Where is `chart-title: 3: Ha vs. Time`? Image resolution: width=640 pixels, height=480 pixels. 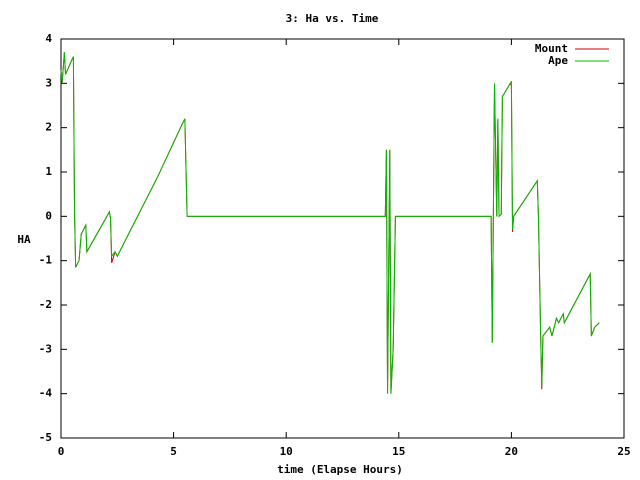
chart-title: 3: Ha vs. Time is located at coordinates (332, 18).